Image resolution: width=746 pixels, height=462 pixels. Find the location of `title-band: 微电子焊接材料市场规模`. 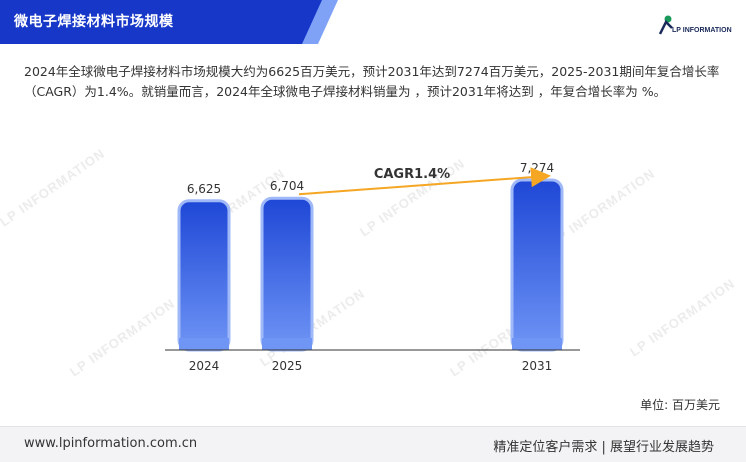

title-band: 微电子焊接材料市场规模 is located at coordinates (170, 22).